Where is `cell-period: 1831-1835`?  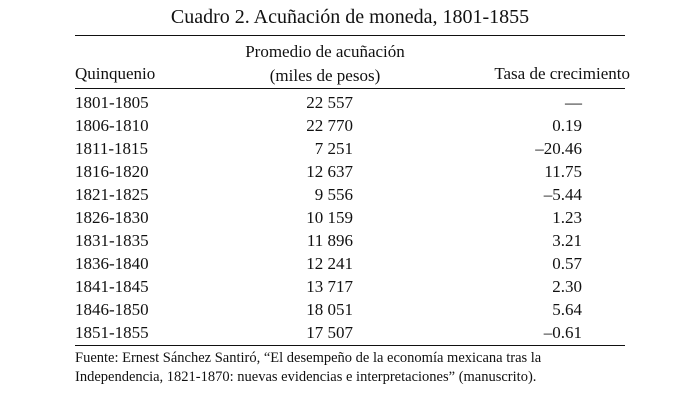
cell-period: 1831-1835 is located at coordinates (112, 240).